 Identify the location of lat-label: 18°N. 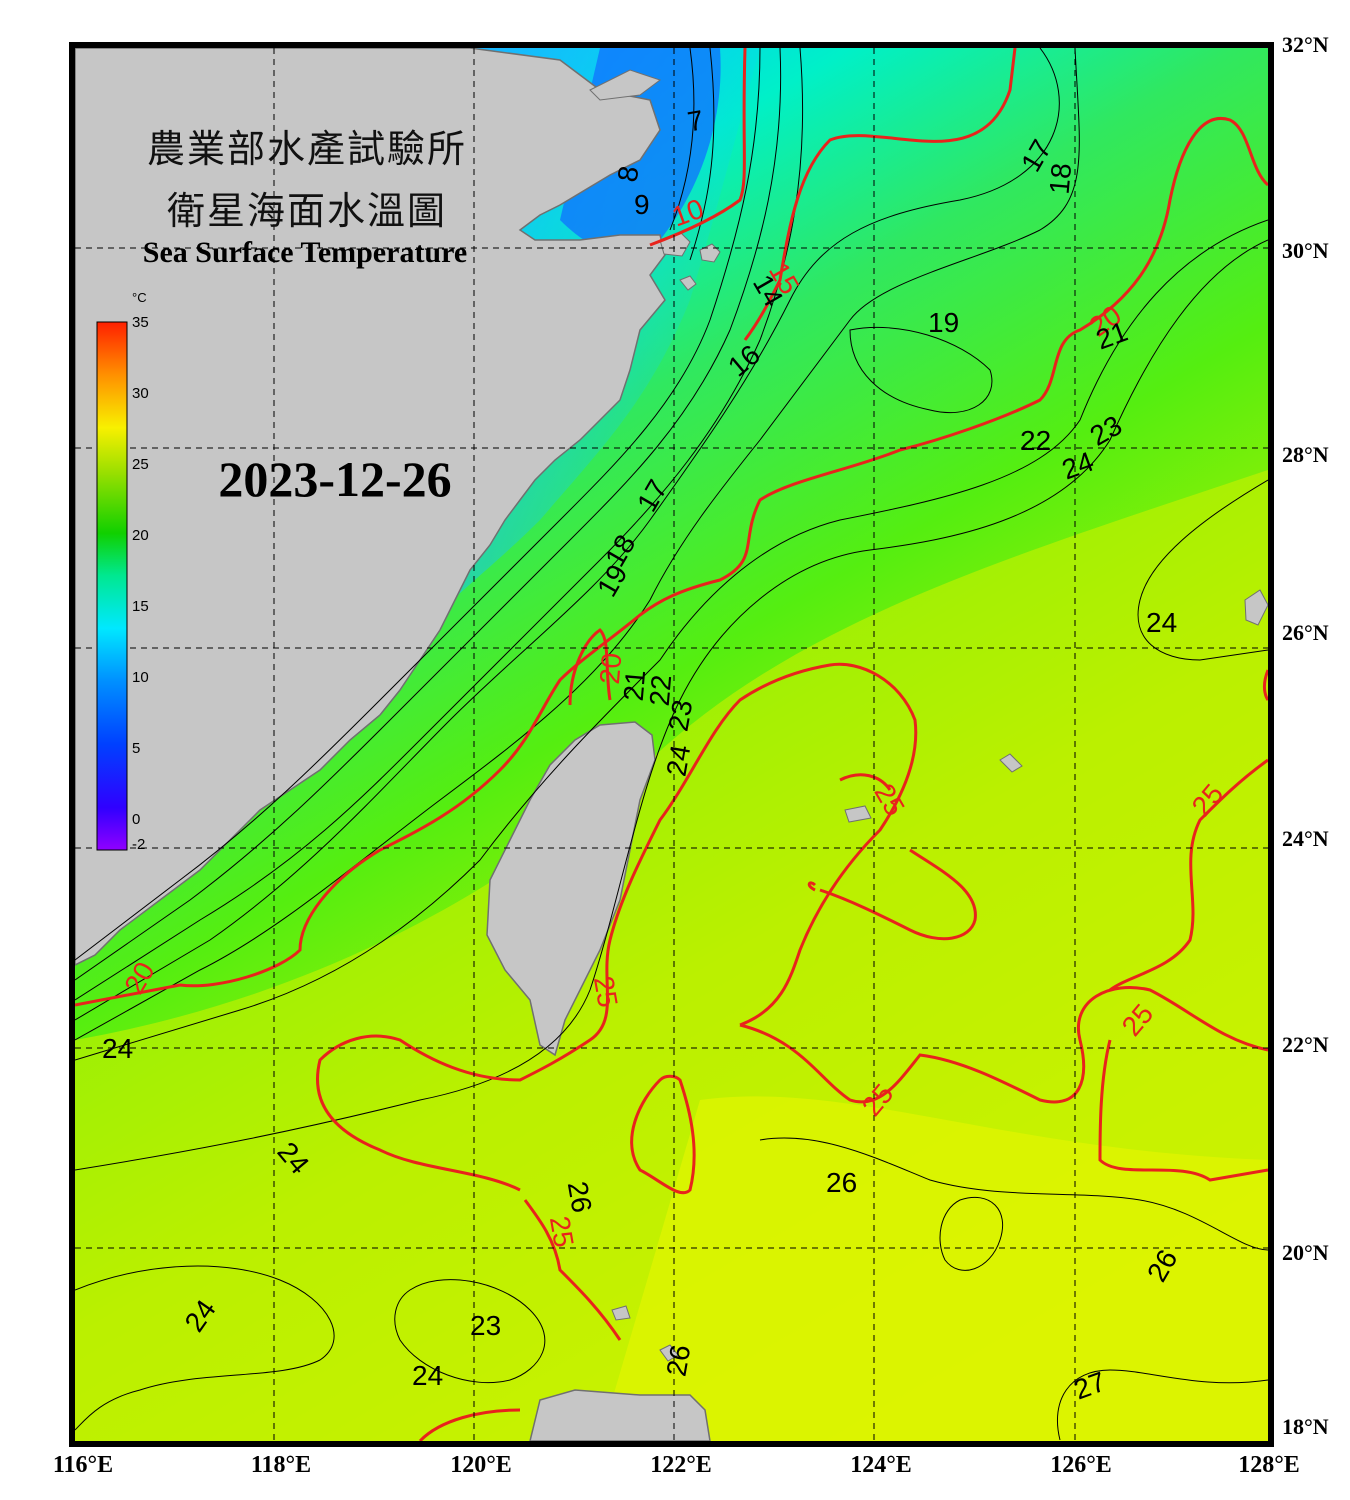
(1305, 1426).